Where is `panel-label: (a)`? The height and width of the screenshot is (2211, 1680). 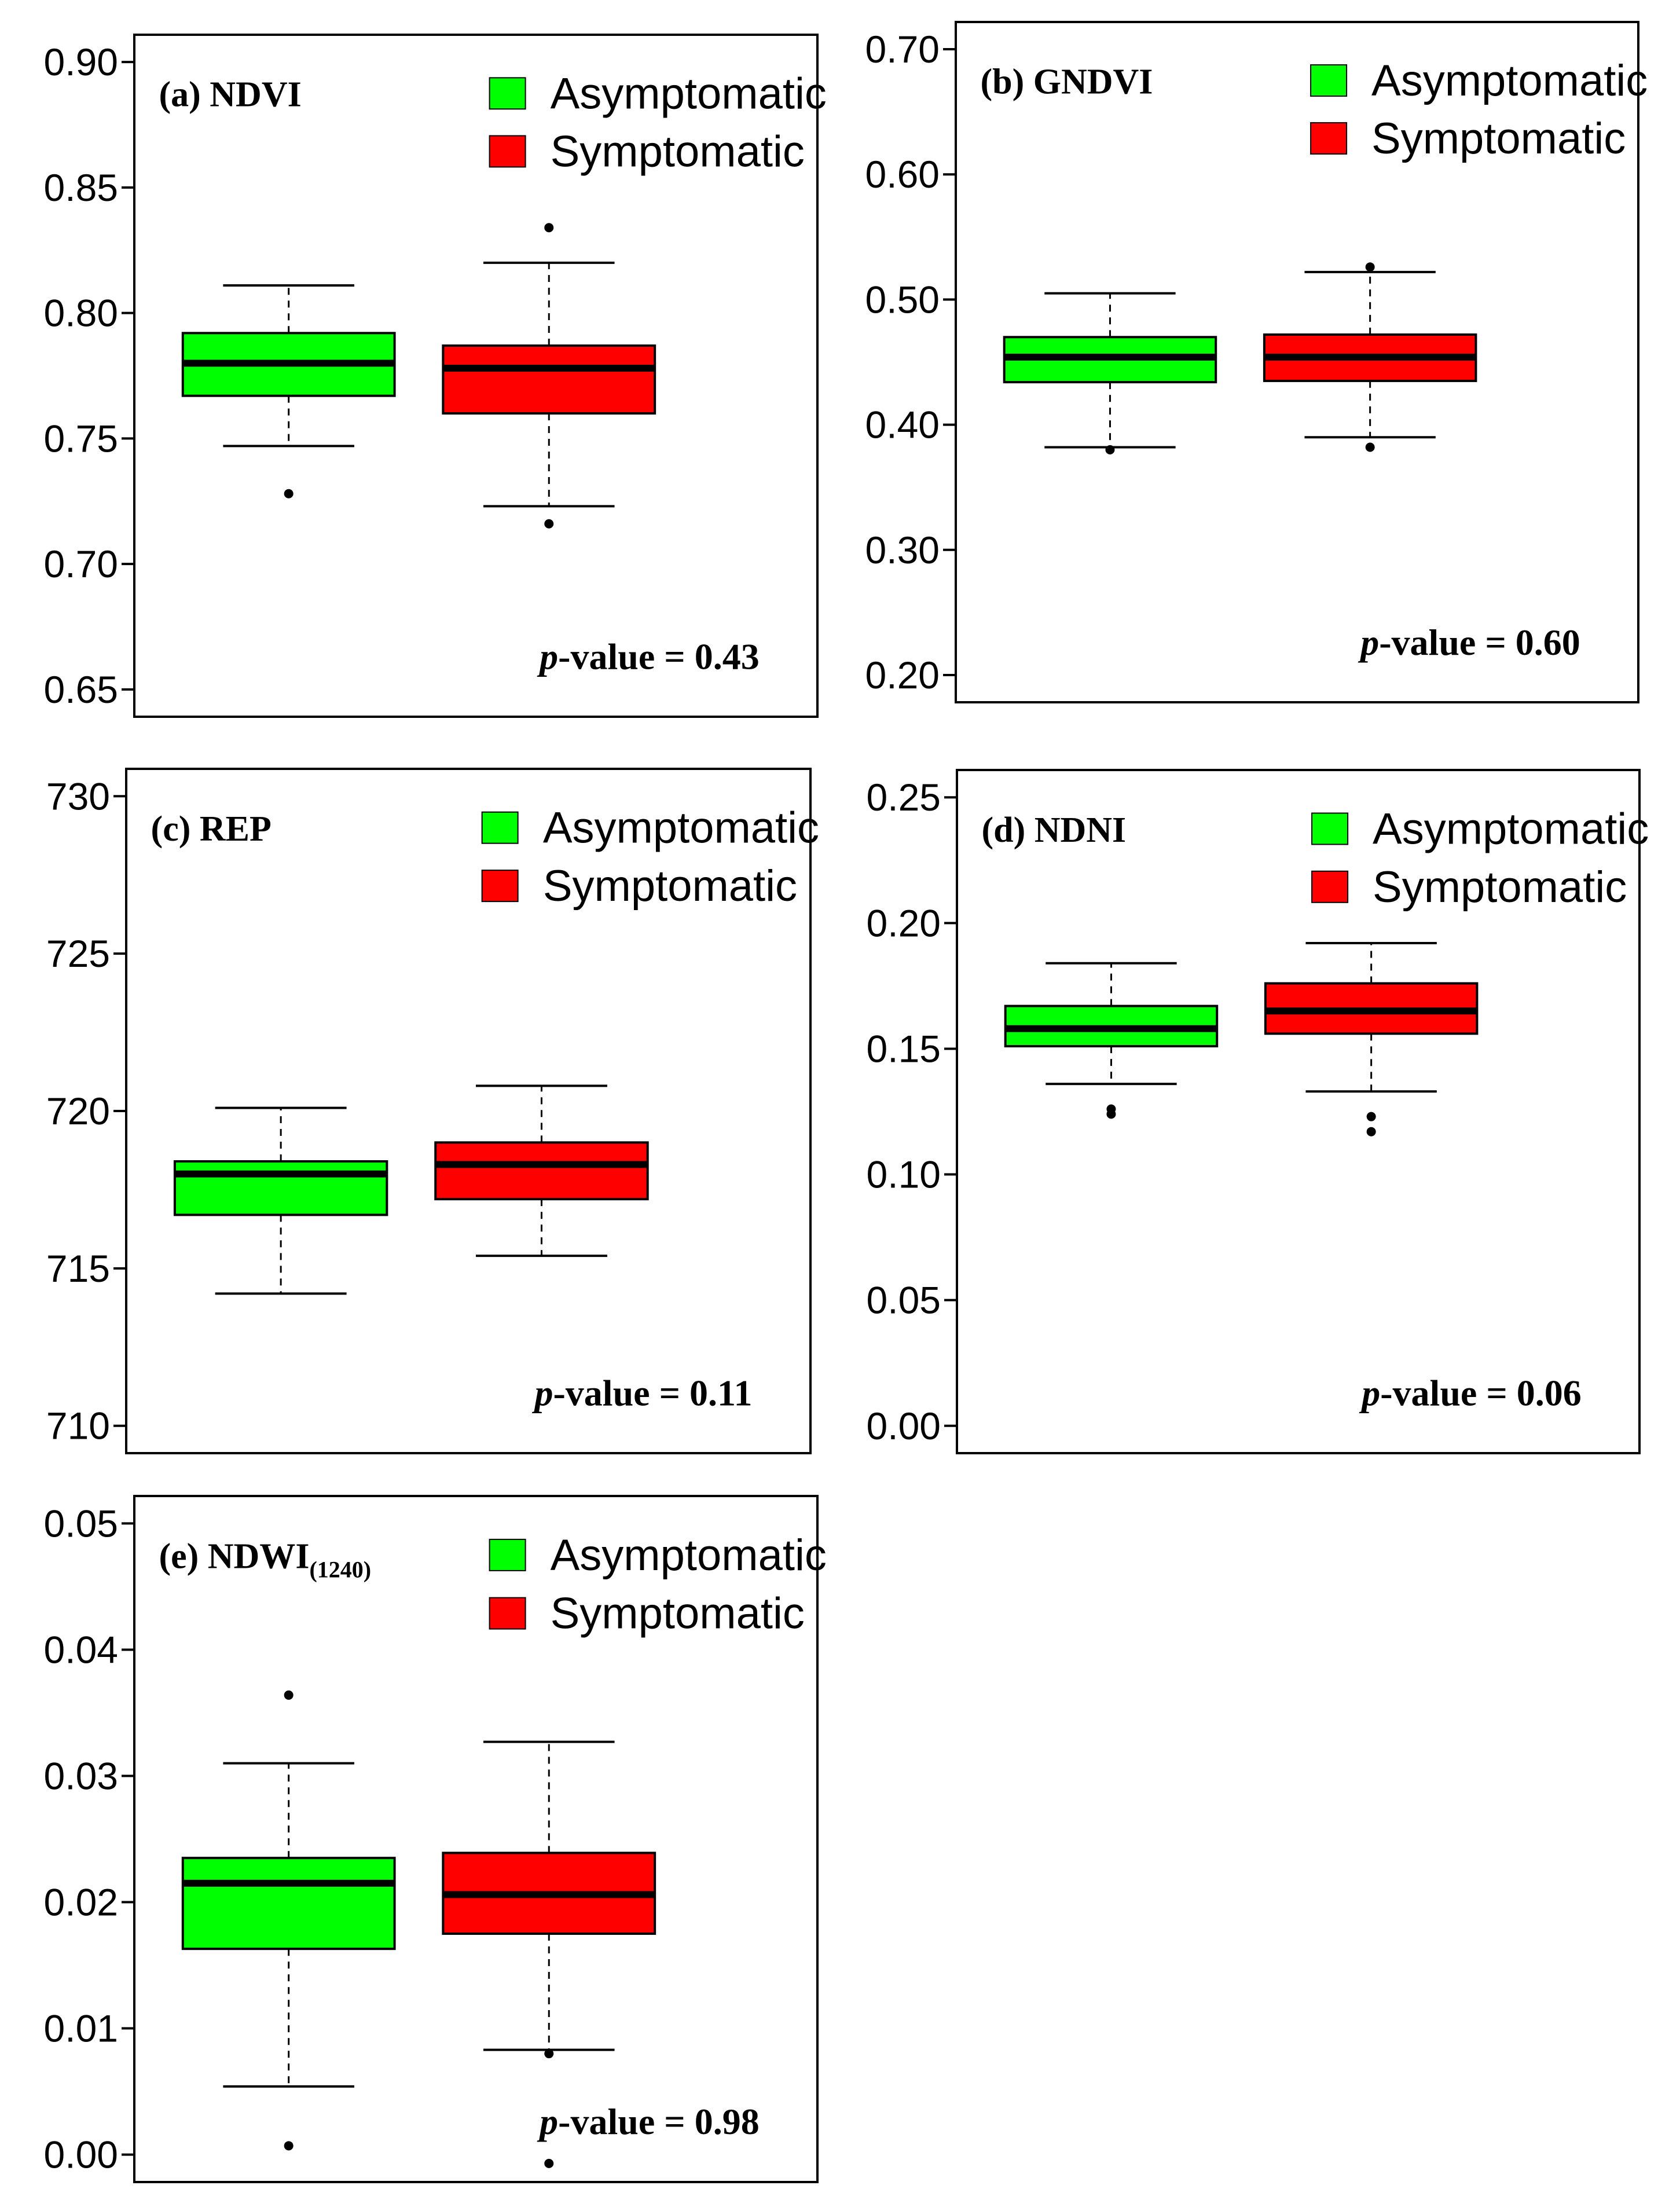
panel-label: (a) is located at coordinates (179, 95).